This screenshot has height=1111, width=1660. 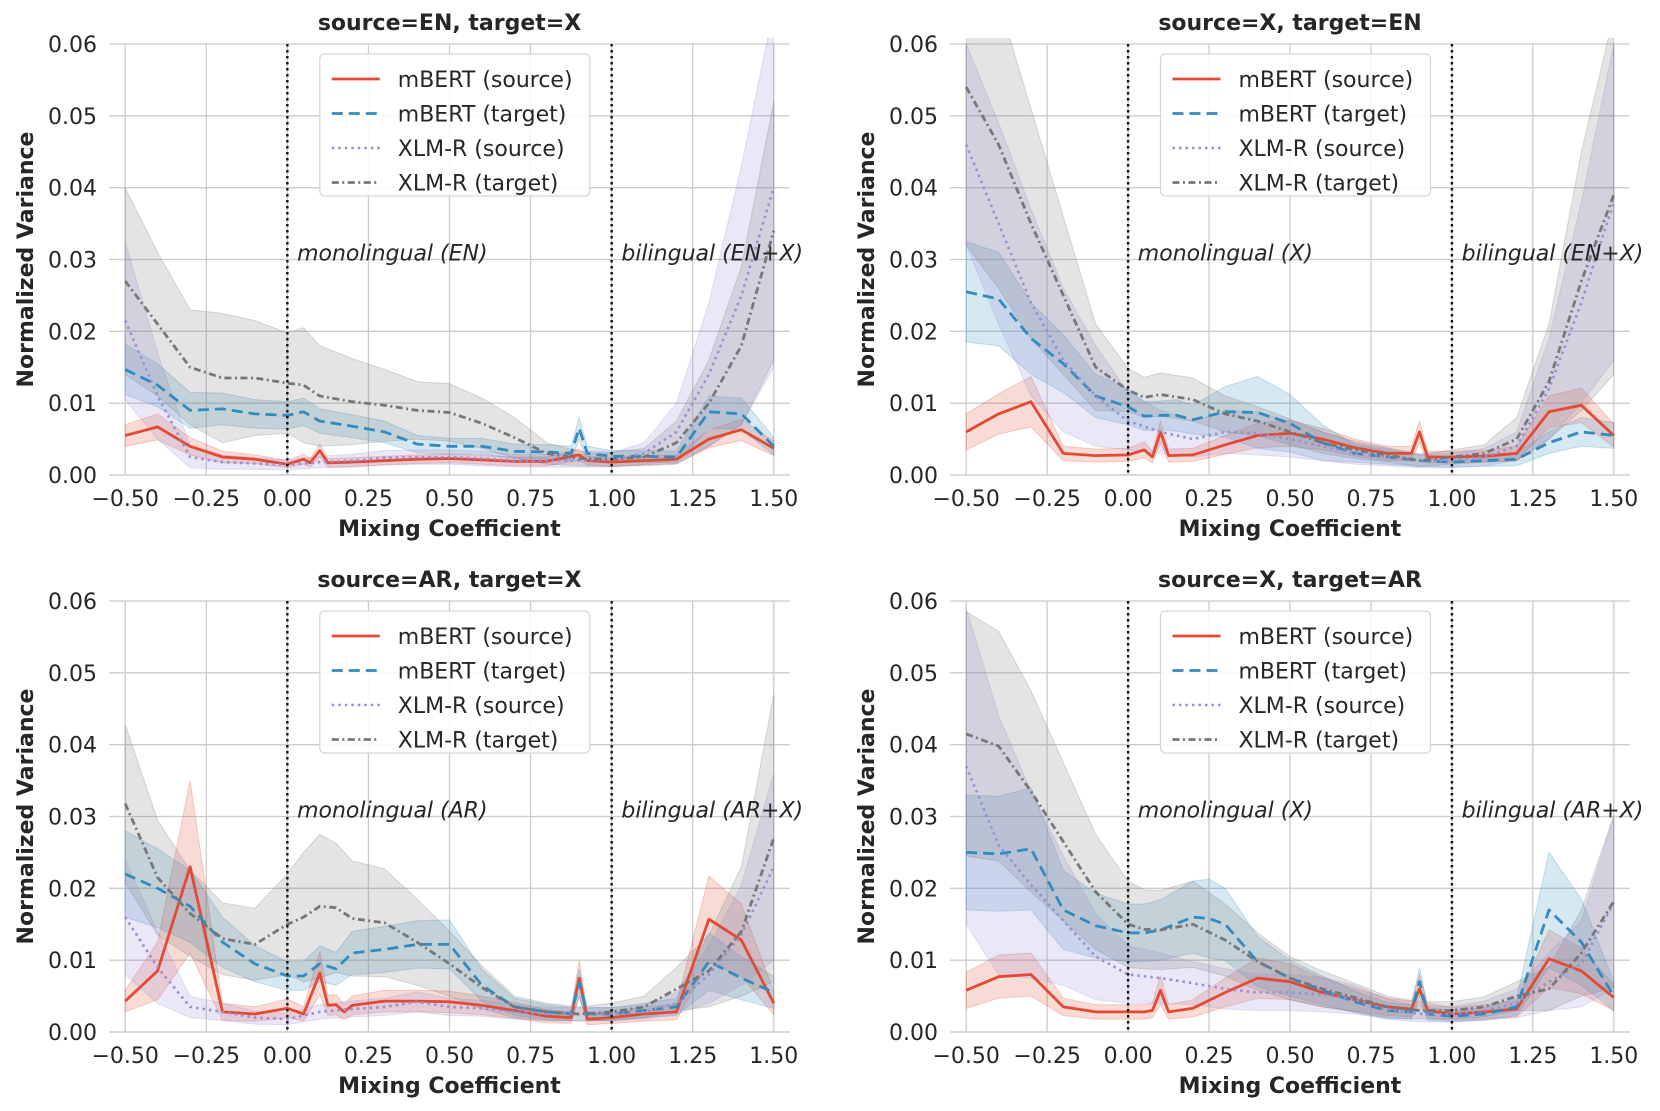 I want to click on annotation-text: monolingual (X), so click(x=1225, y=253).